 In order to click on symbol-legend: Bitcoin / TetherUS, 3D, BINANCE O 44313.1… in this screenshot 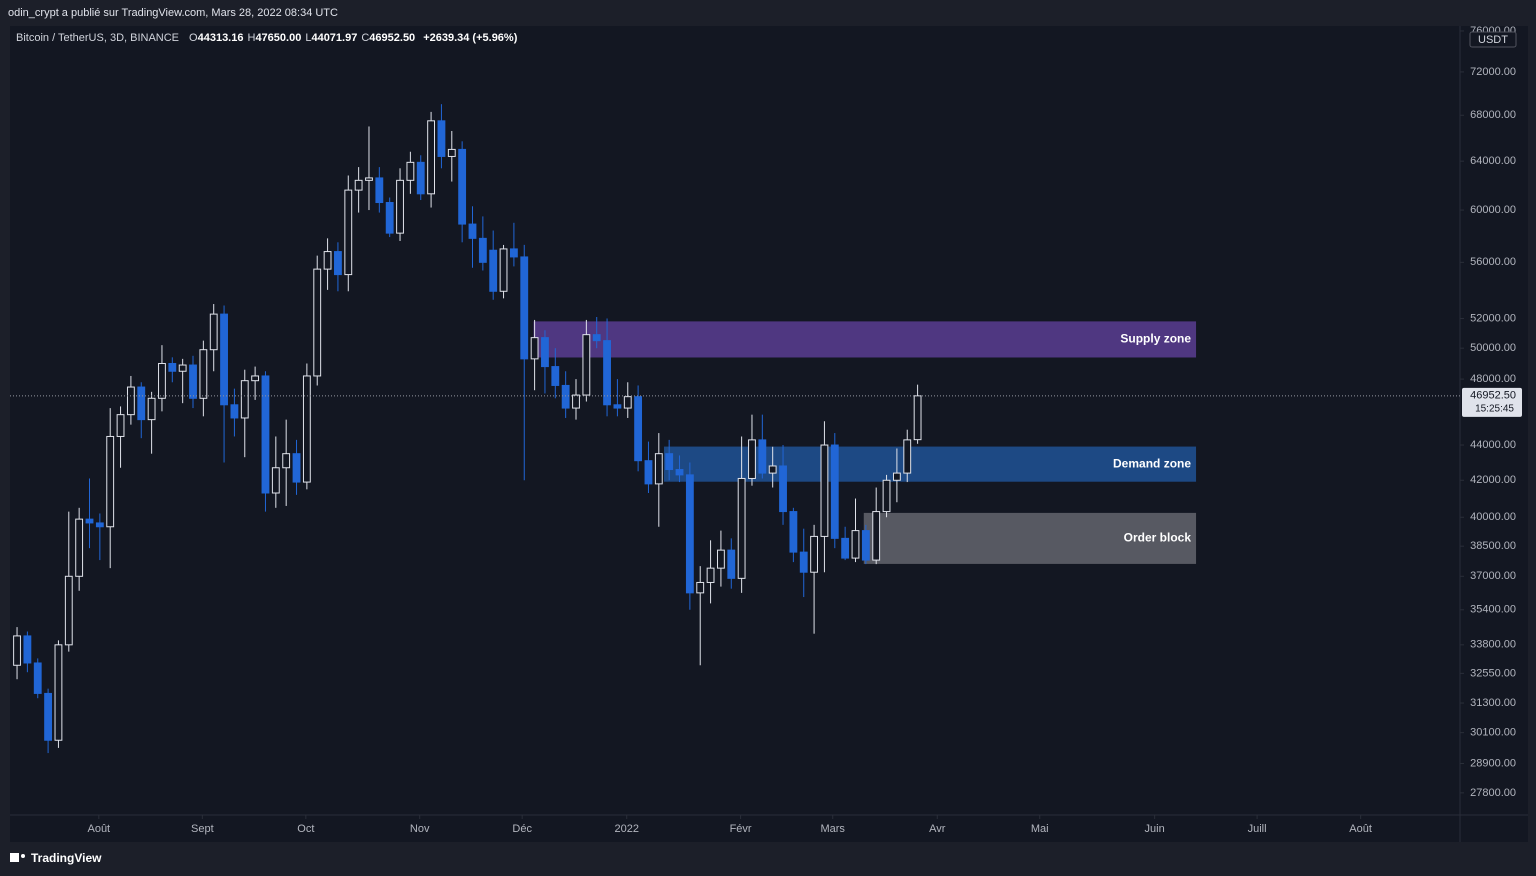, I will do `click(268, 38)`.